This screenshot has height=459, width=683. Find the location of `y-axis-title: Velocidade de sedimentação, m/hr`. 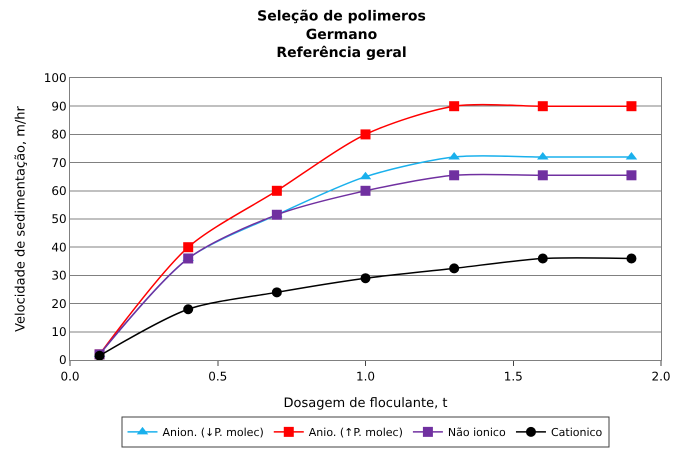

y-axis-title: Velocidade de sedimentação, m/hr is located at coordinates (21, 218).